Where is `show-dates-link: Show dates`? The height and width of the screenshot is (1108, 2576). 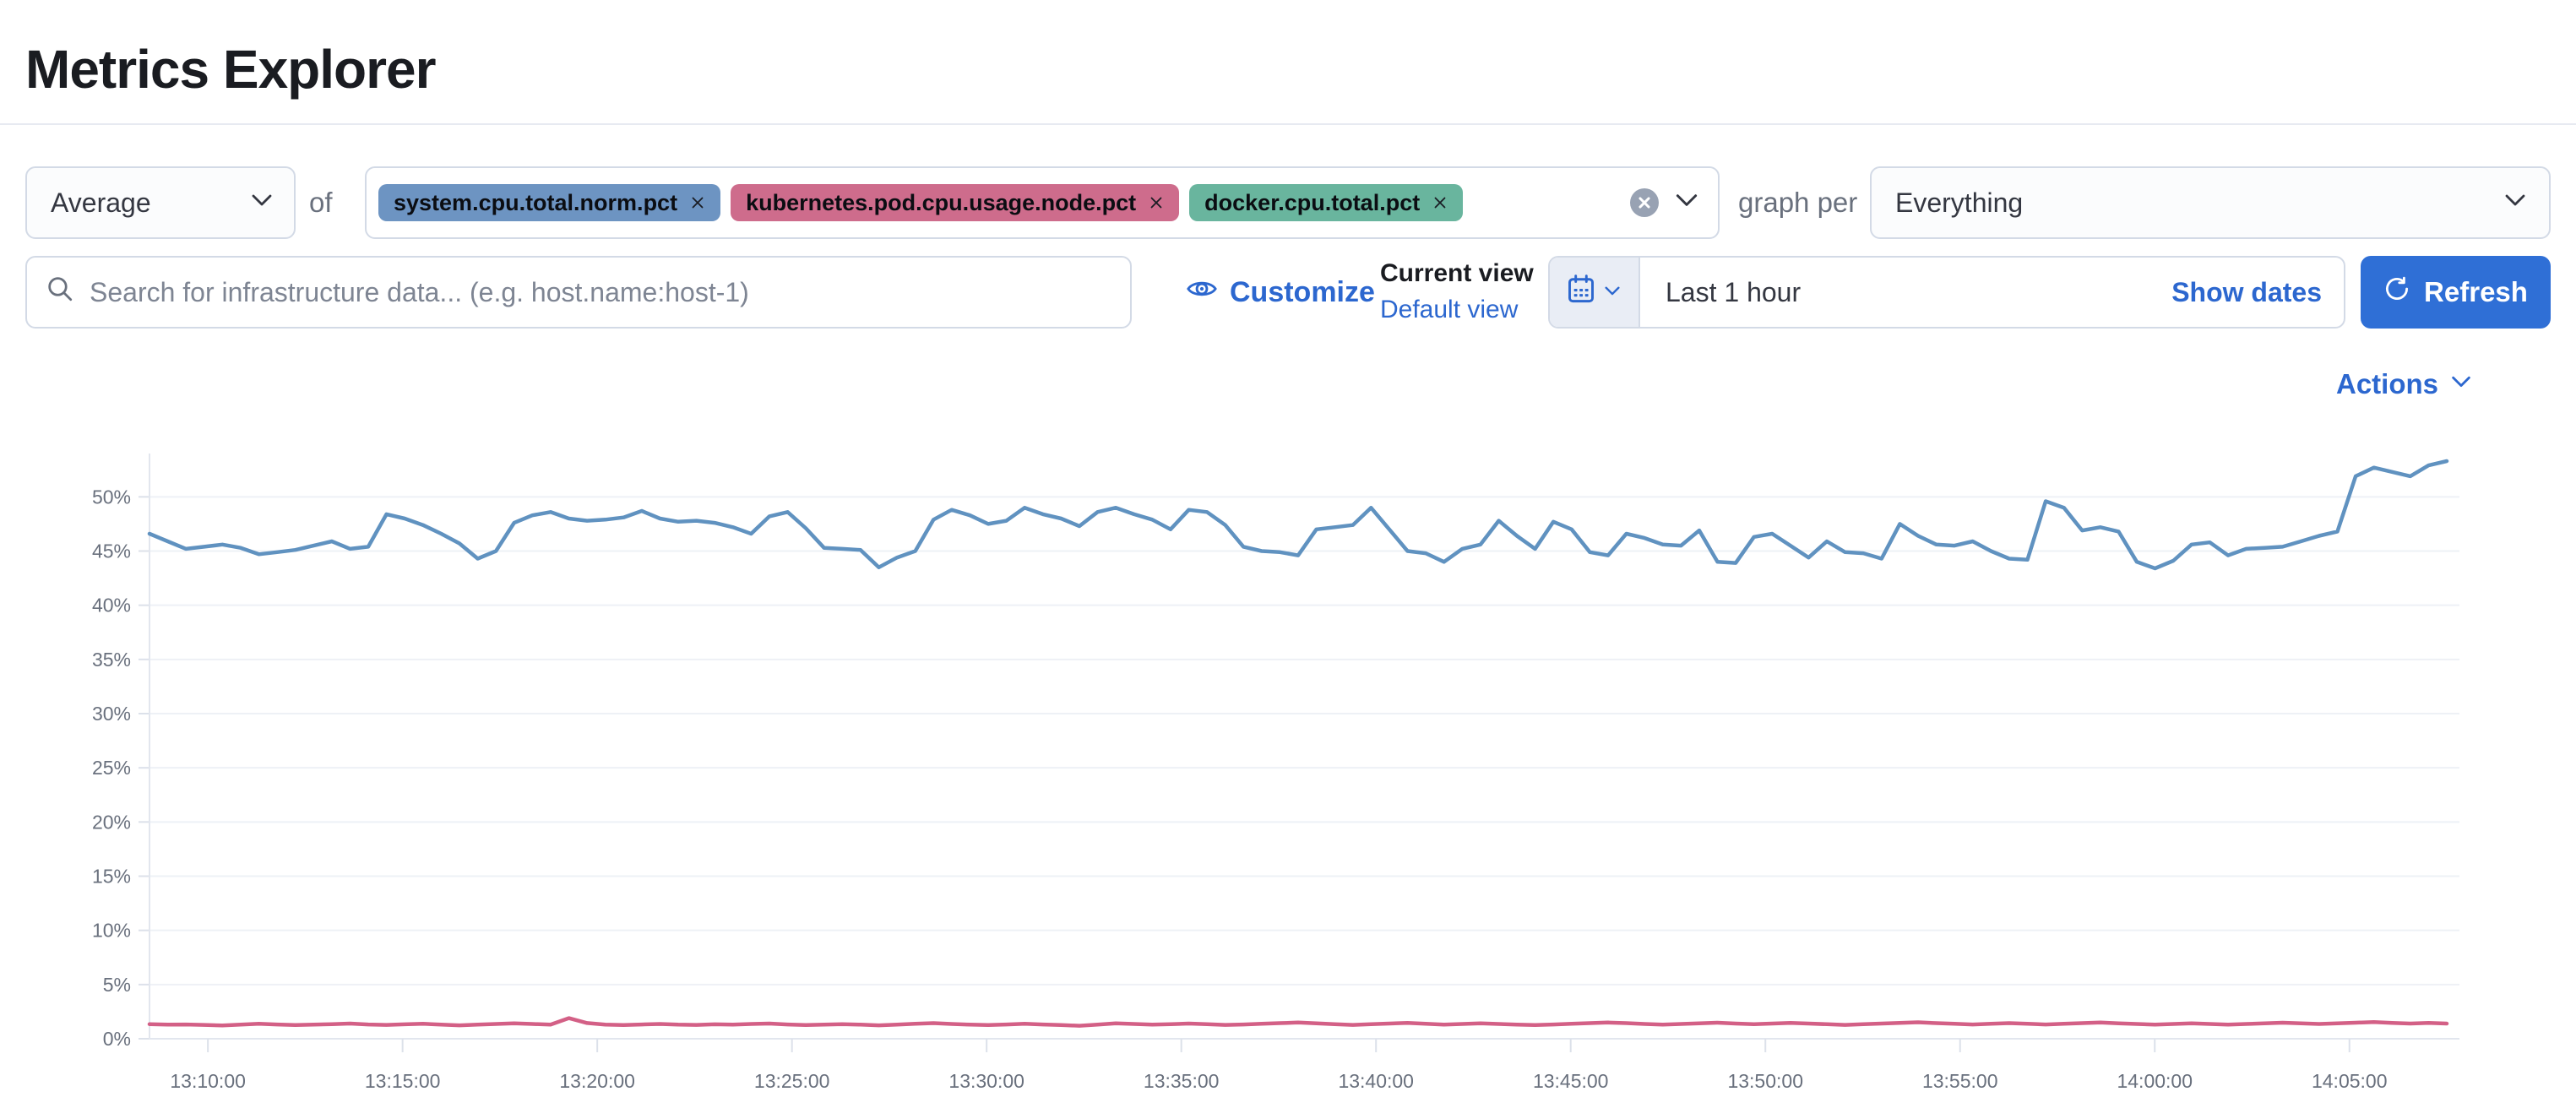 show-dates-link: Show dates is located at coordinates (2246, 291).